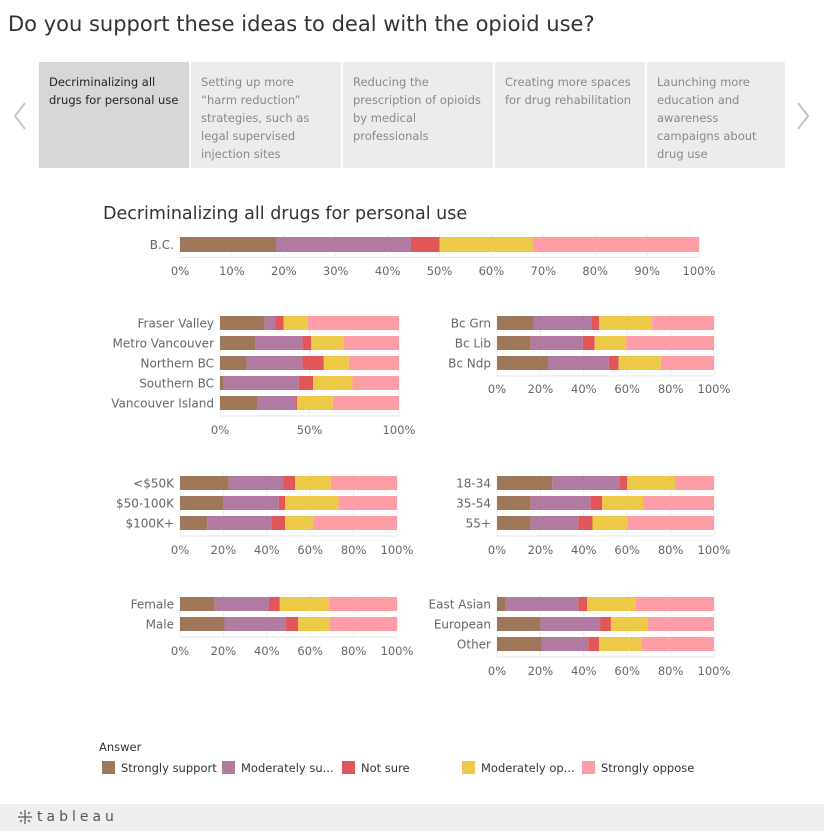  I want to click on tick-label: 90%, so click(647, 271).